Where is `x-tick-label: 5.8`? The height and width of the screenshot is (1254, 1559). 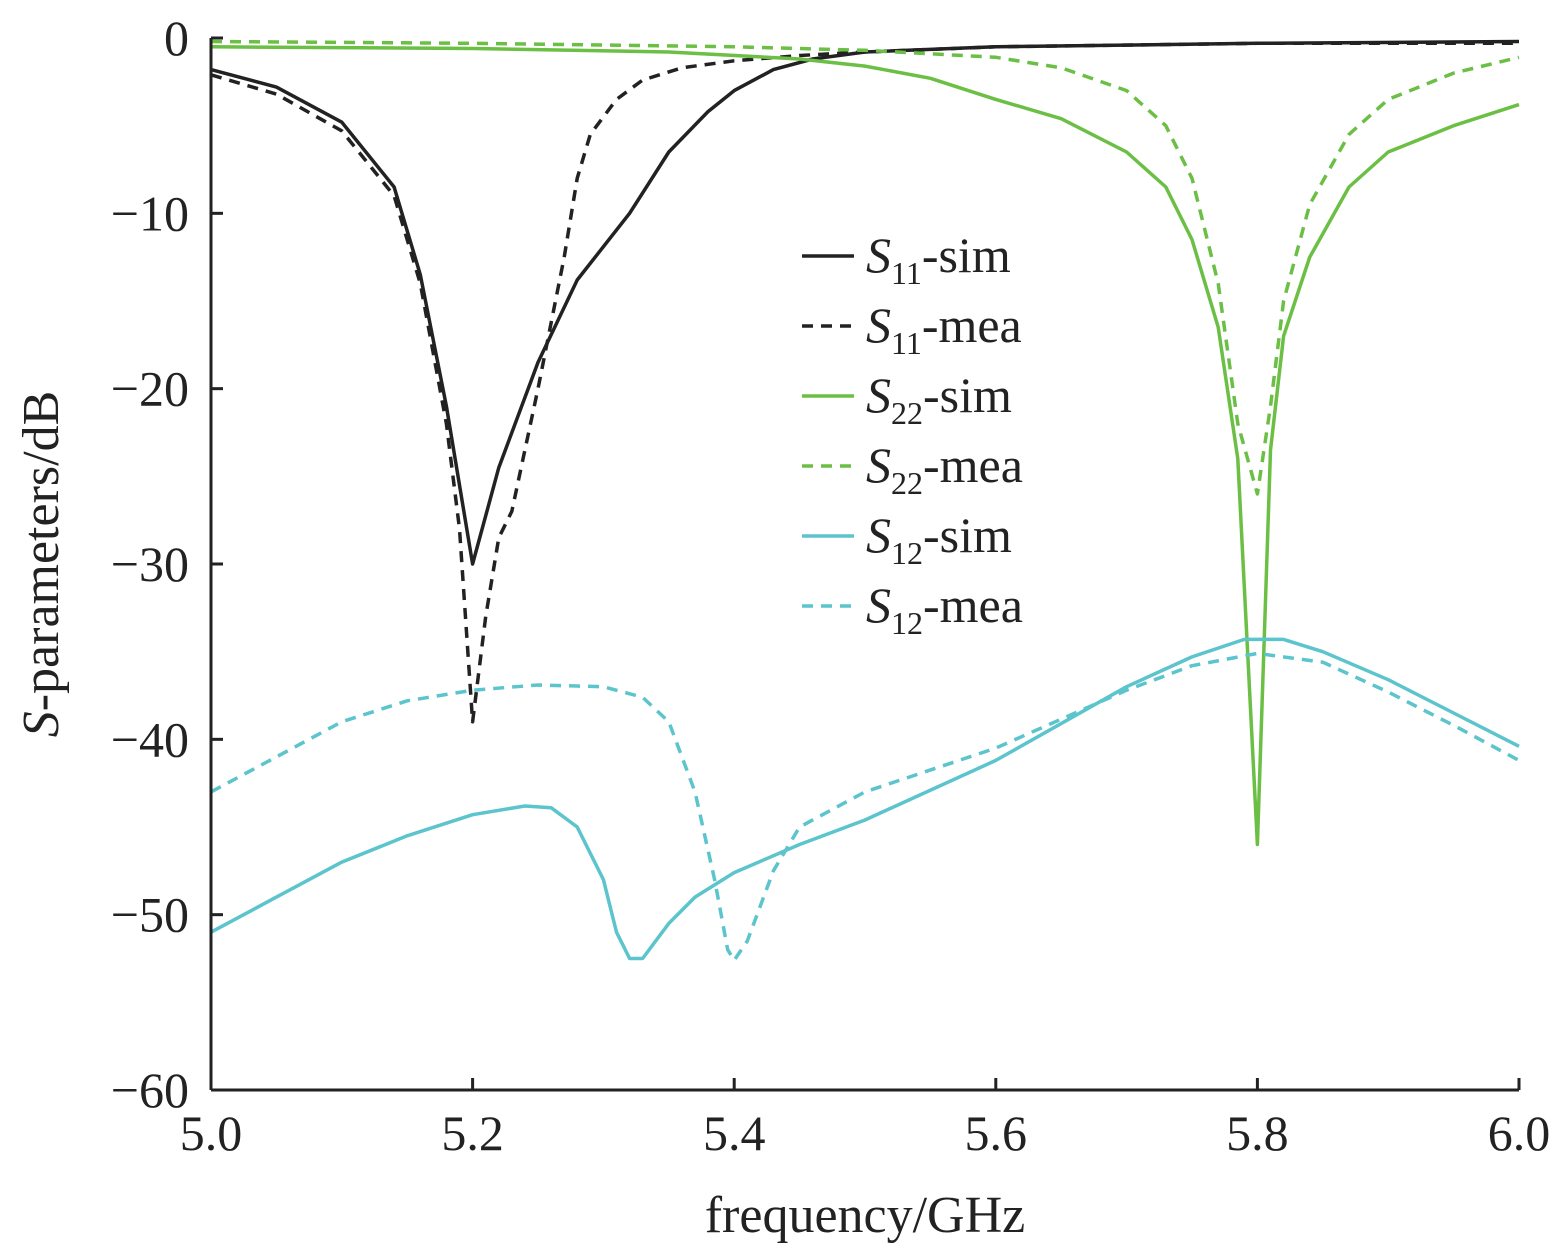
x-tick-label: 5.8 is located at coordinates (1257, 1133).